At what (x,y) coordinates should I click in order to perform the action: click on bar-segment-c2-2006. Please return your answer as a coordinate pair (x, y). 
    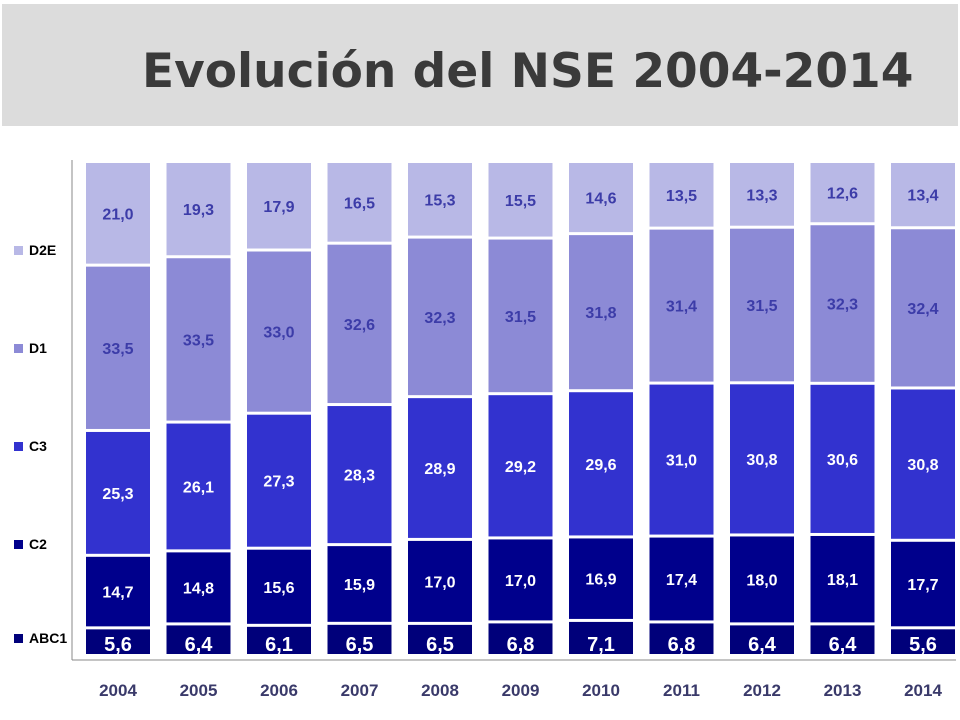
    Looking at the image, I should click on (279, 586).